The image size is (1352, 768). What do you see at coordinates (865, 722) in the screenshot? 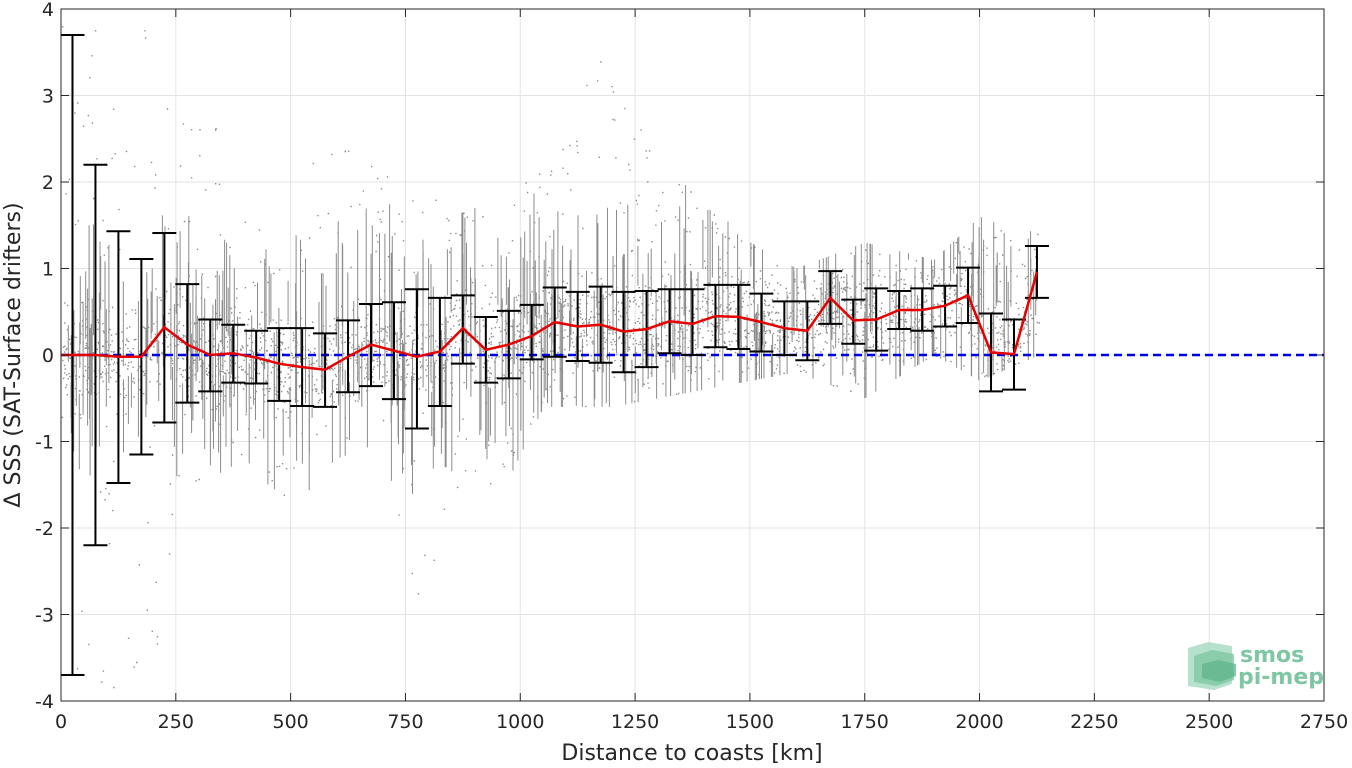
I see `x-tick-label: 1750` at bounding box center [865, 722].